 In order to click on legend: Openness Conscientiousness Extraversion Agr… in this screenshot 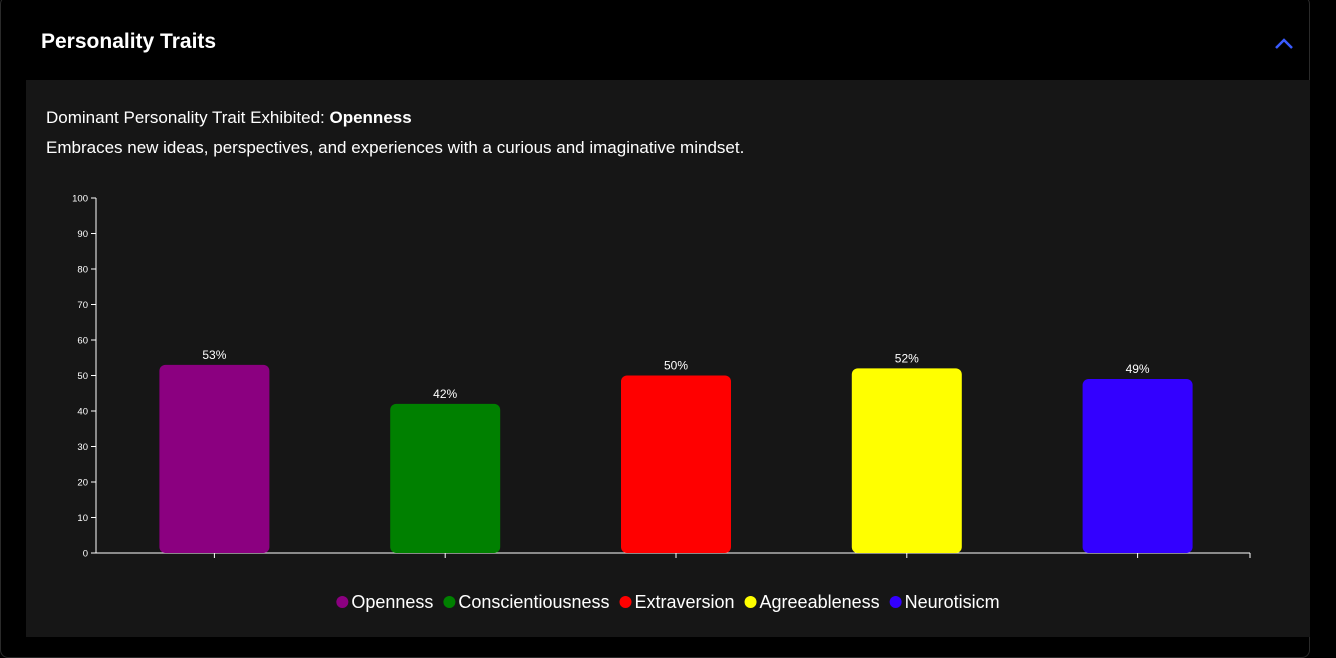, I will do `click(668, 602)`.